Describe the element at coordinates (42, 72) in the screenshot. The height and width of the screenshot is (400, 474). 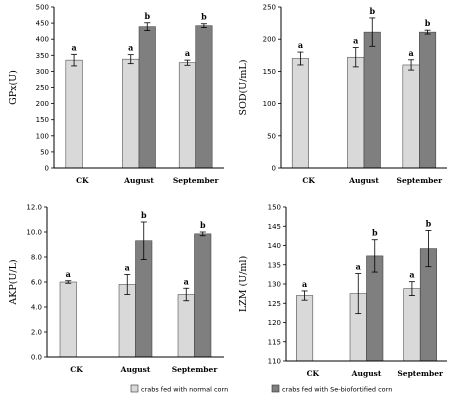
I see `y-tick-label: 300` at that location.